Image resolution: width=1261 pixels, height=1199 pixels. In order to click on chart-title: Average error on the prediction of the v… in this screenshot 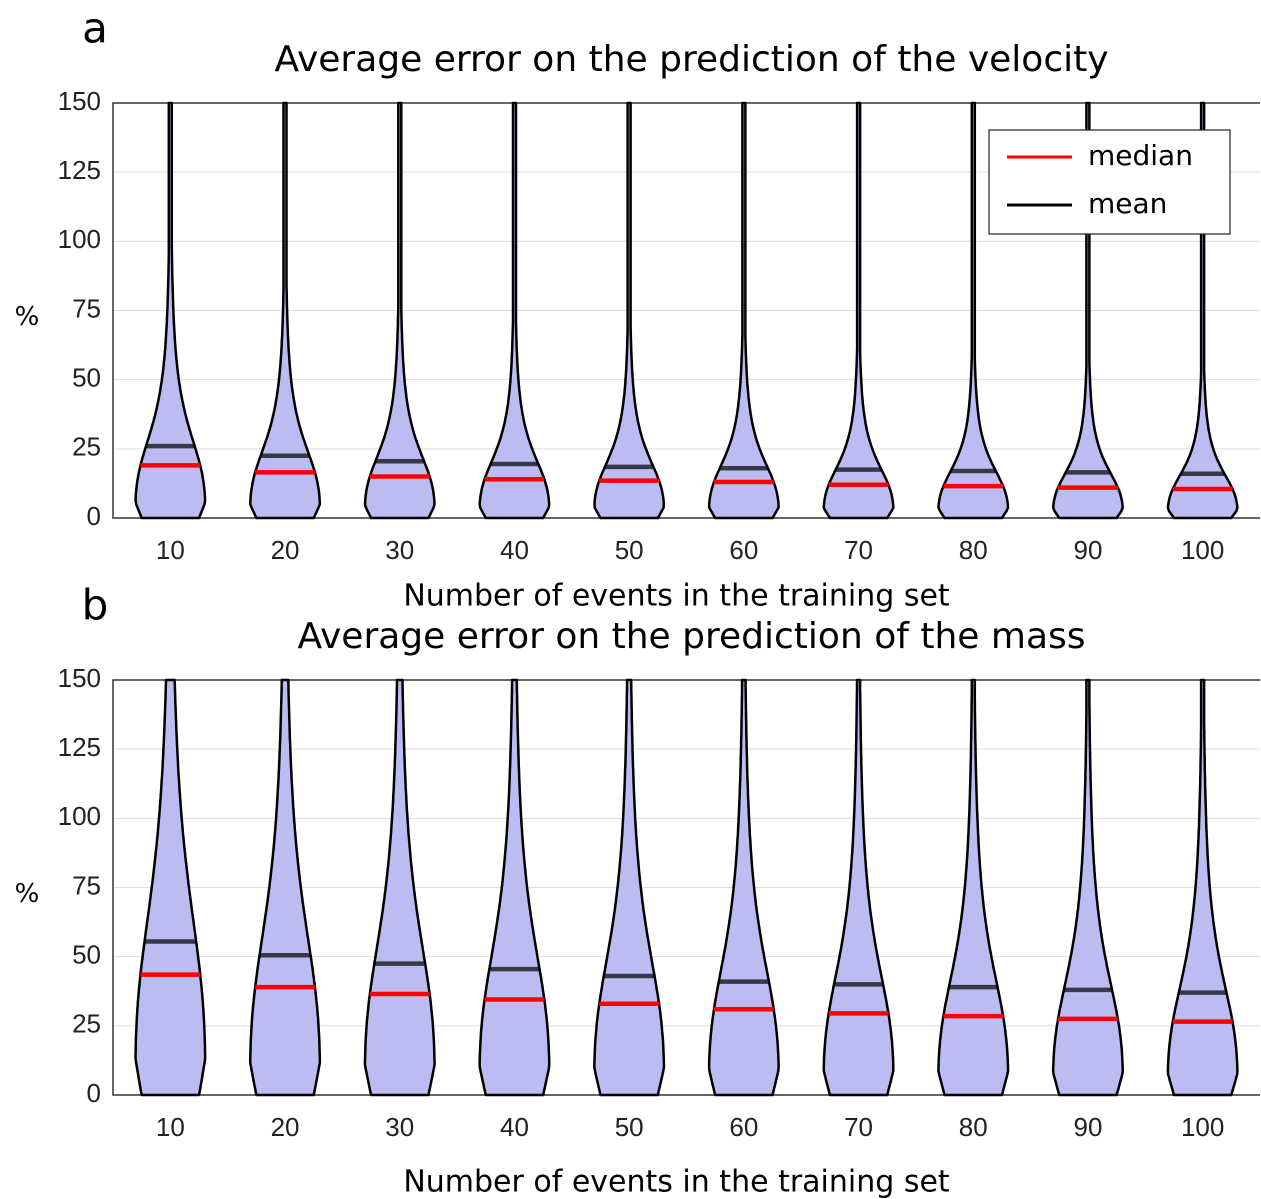, I will do `click(691, 59)`.